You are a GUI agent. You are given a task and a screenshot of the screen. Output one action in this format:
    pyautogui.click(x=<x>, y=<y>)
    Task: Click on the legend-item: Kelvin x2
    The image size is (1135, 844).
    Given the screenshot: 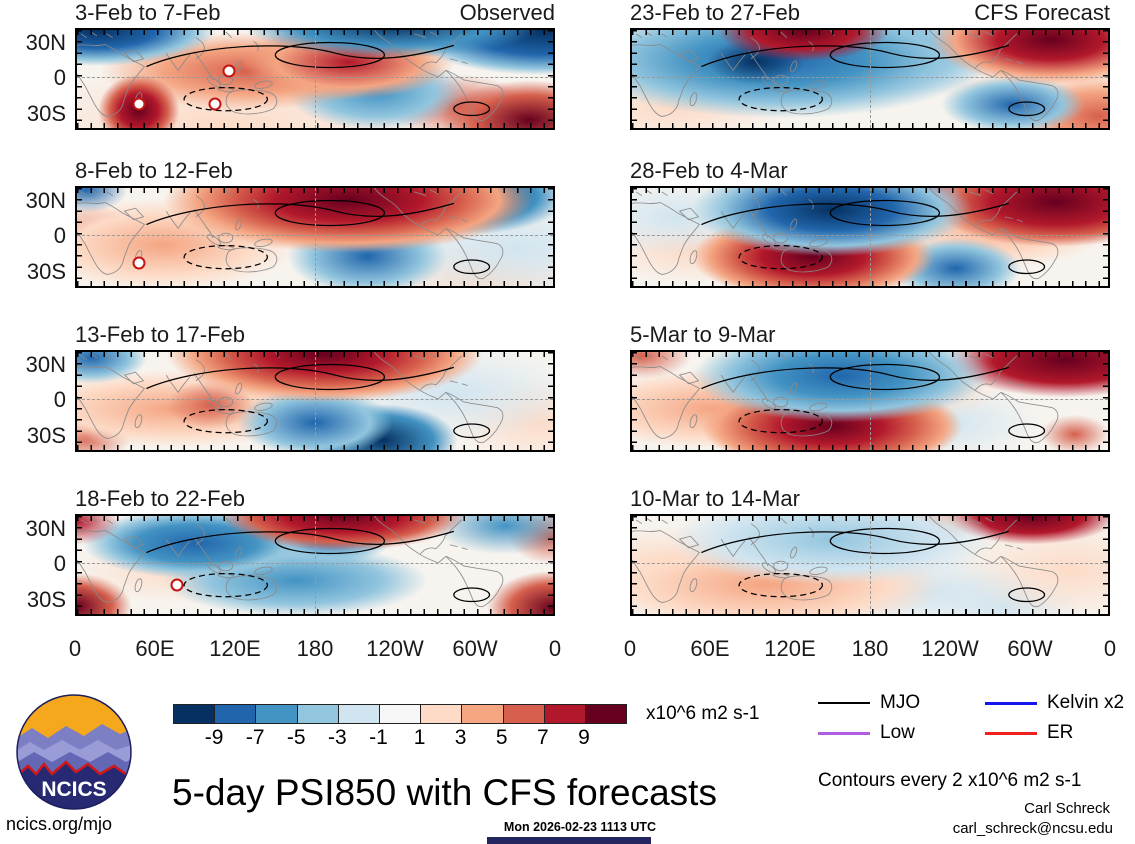 What is the action you would take?
    pyautogui.click(x=1054, y=703)
    